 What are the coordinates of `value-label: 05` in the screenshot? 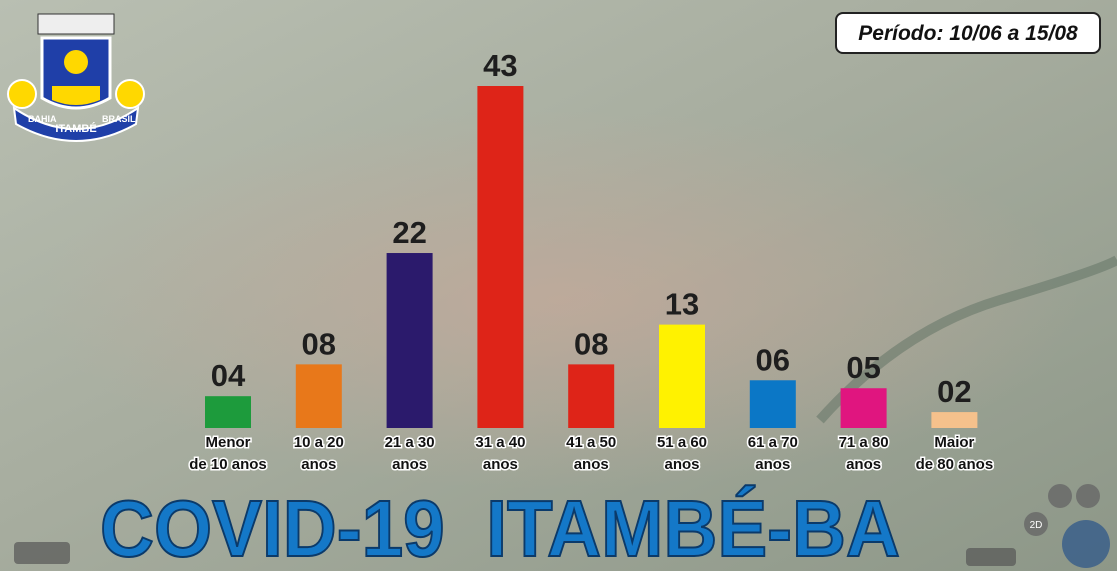 It's located at (863, 367).